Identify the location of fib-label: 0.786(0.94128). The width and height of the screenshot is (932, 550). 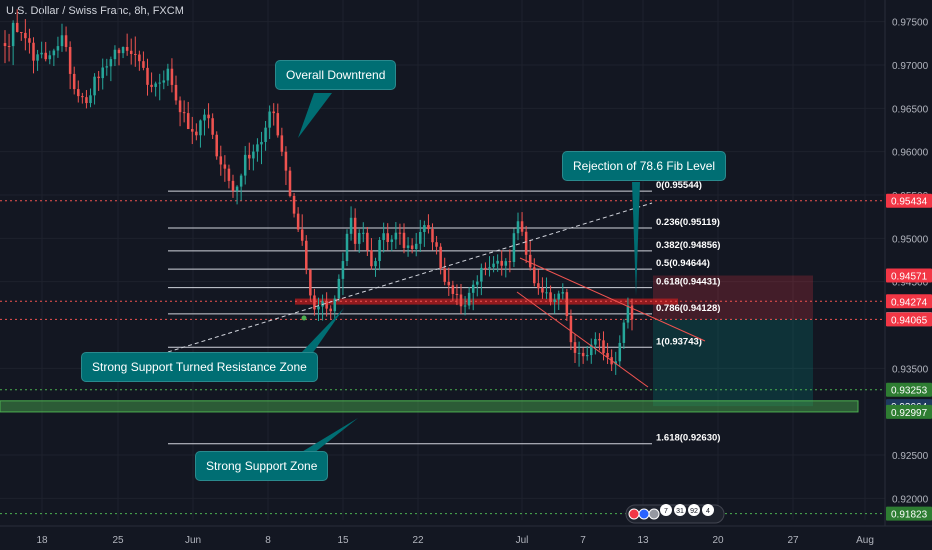
(688, 308).